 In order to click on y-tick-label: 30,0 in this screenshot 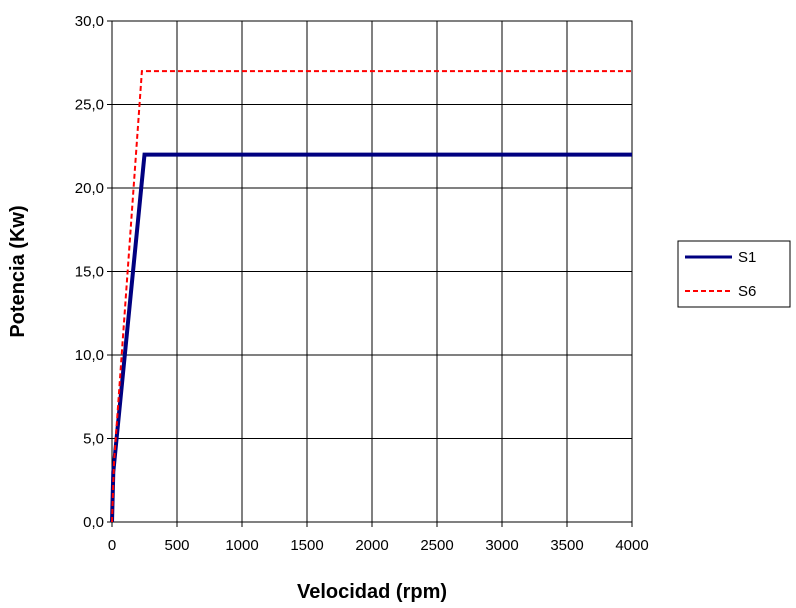, I will do `click(89, 21)`.